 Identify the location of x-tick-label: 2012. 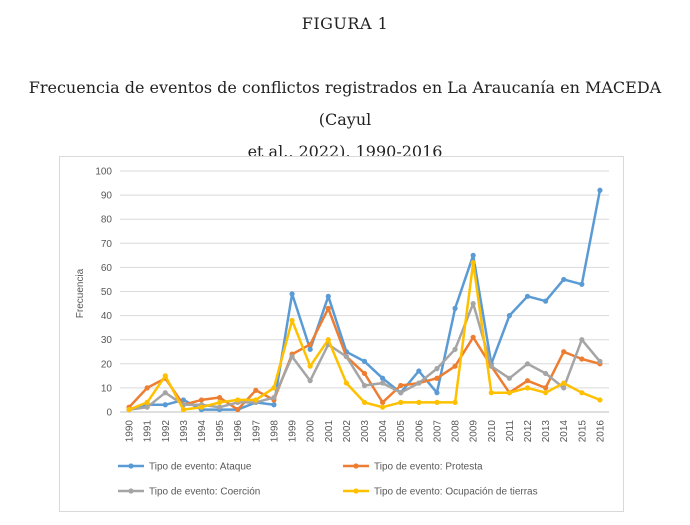
(528, 431).